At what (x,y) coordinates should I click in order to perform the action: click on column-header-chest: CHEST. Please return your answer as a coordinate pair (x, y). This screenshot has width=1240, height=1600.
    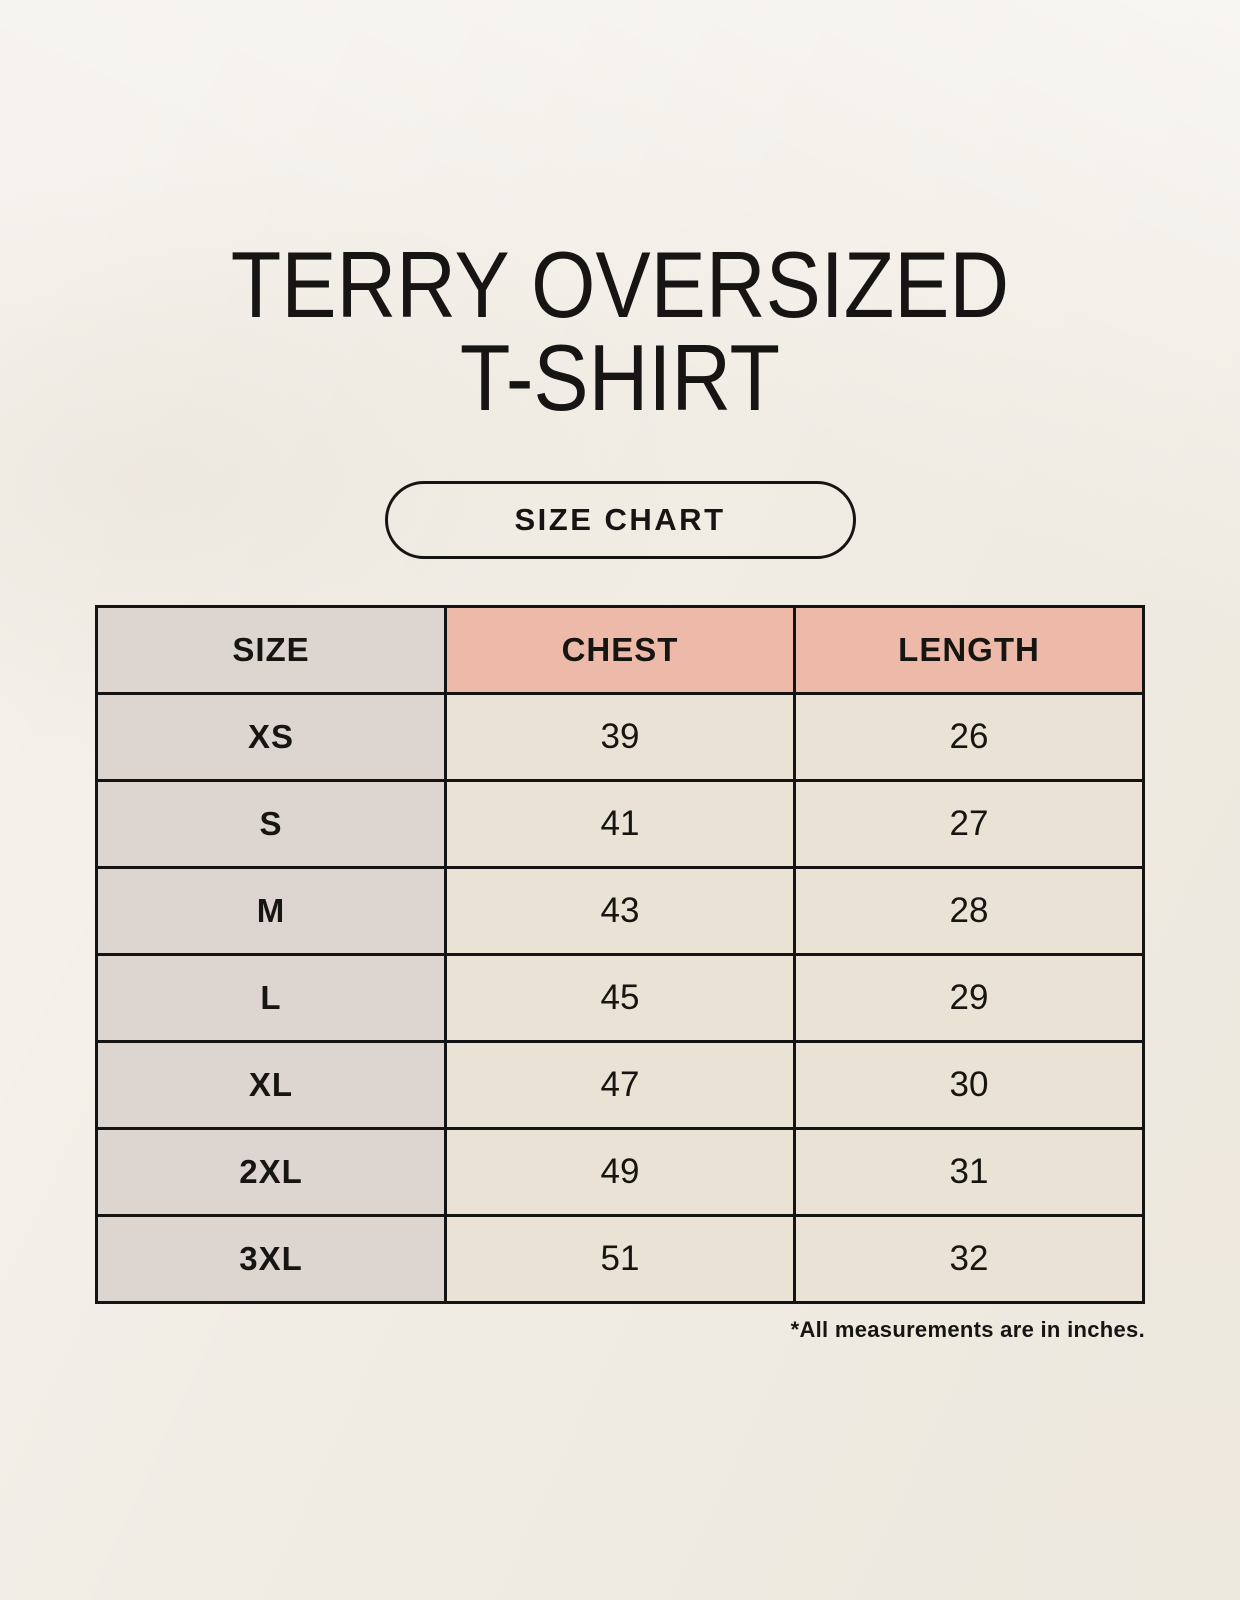
    Looking at the image, I should click on (620, 650).